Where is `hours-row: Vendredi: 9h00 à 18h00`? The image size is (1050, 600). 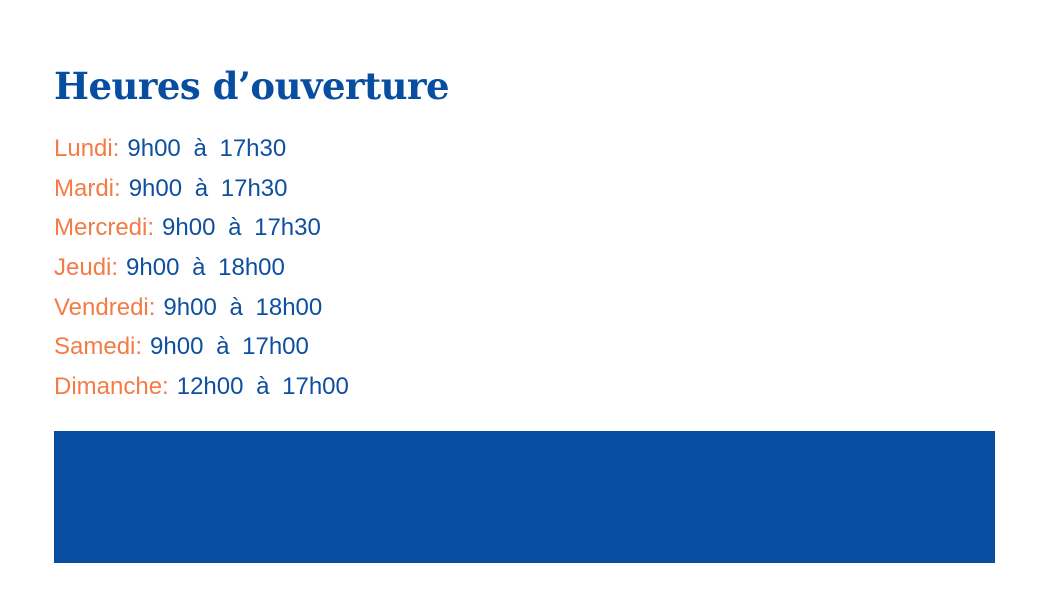
hours-row: Vendredi: 9h00 à 18h00 is located at coordinates (201, 312).